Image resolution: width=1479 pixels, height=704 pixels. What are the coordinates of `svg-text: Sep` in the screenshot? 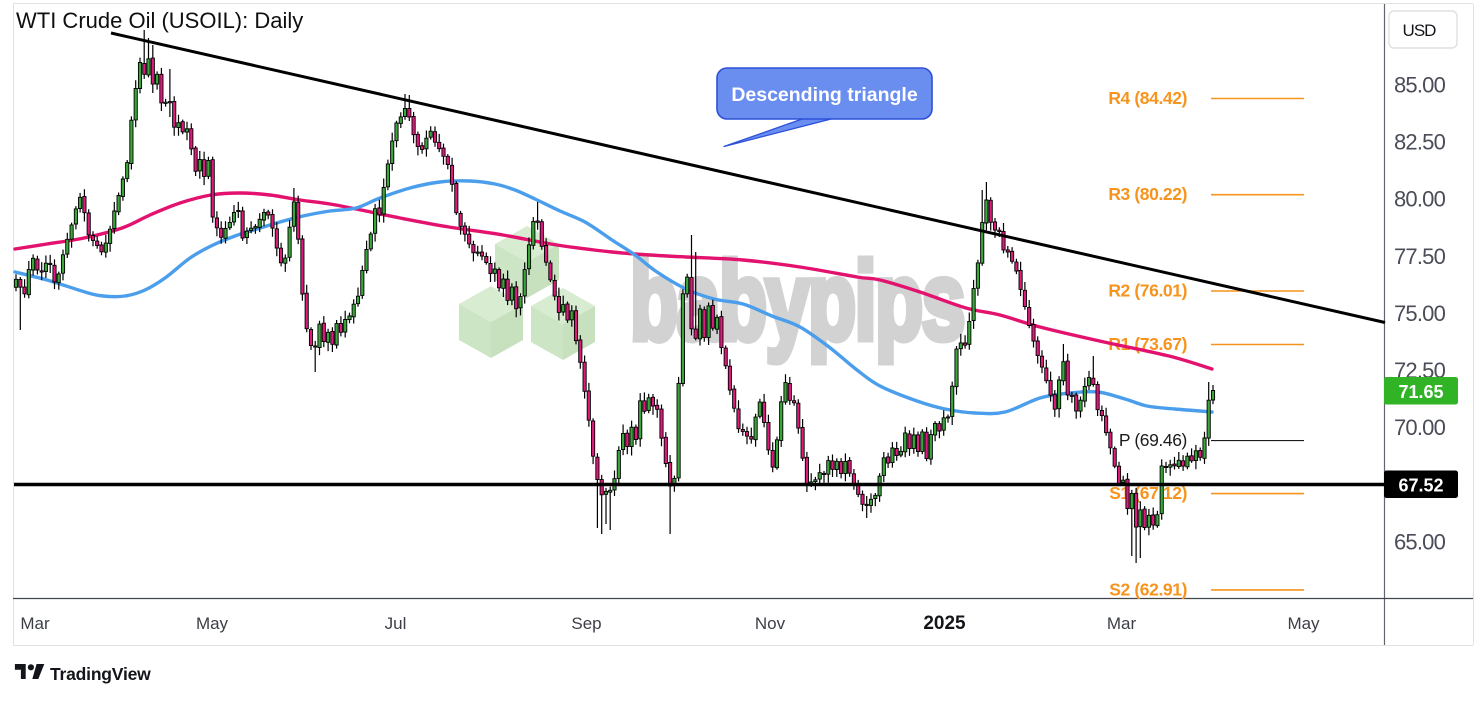 It's located at (586, 623).